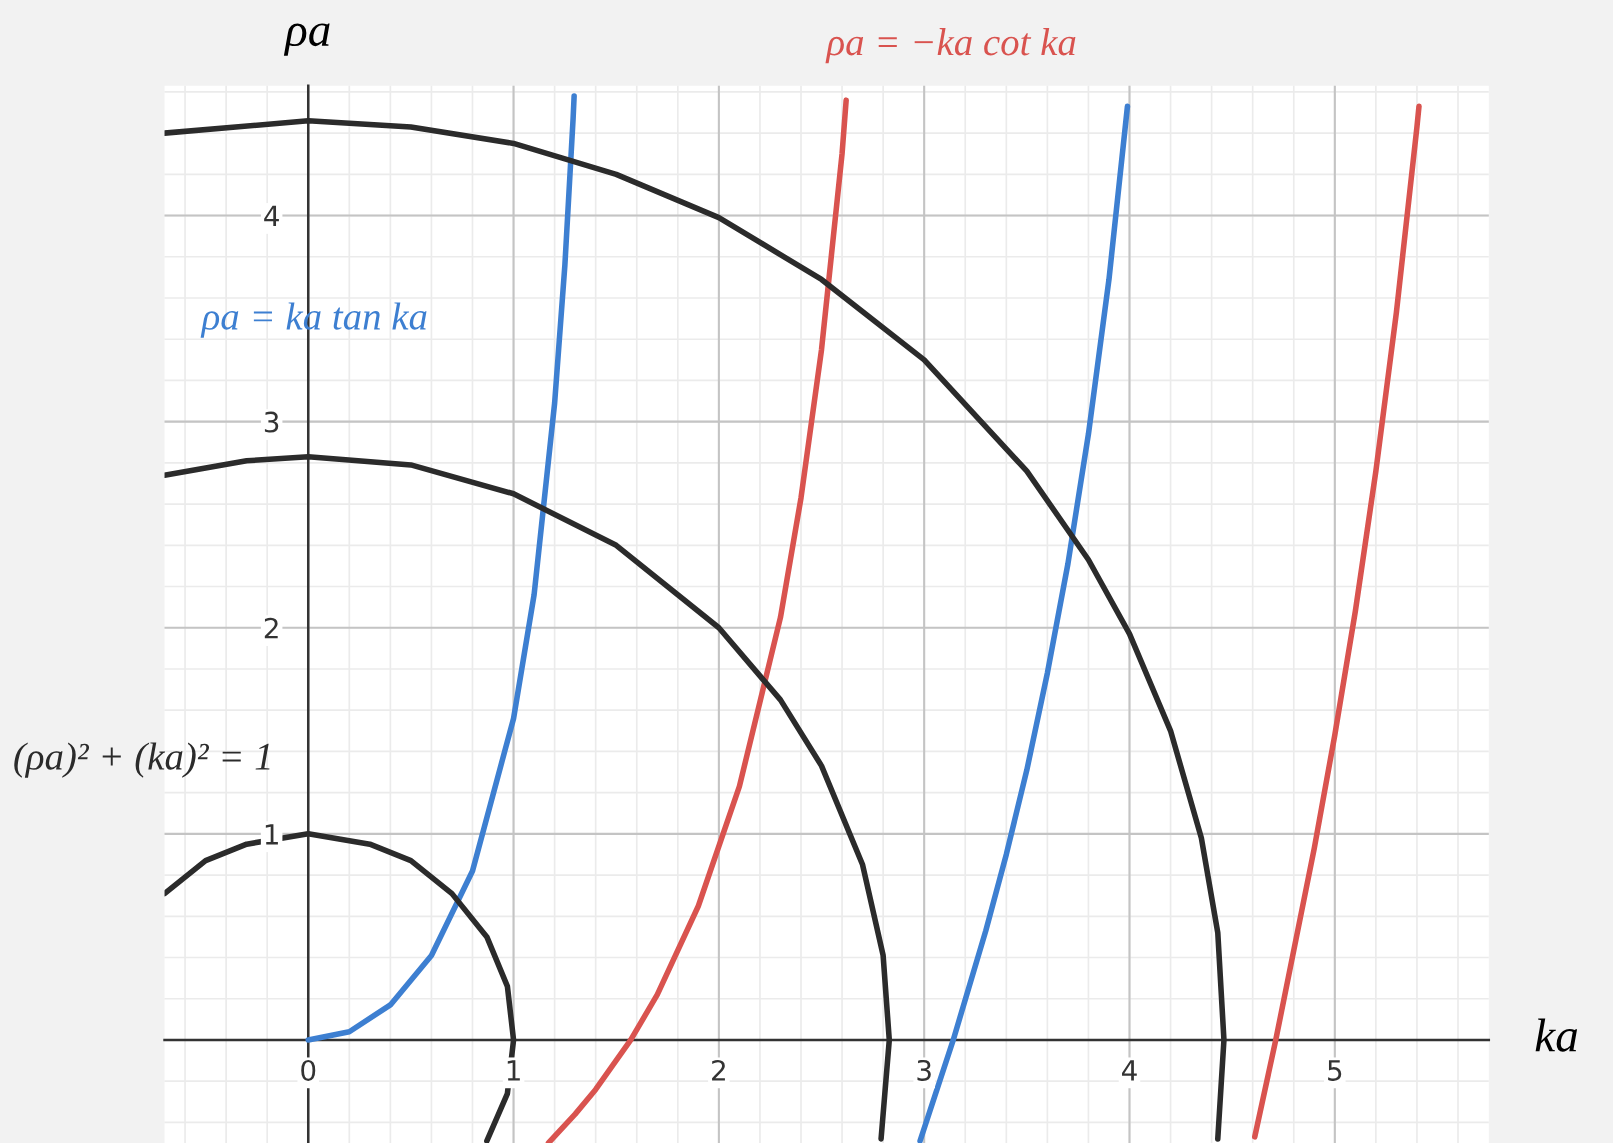 The width and height of the screenshot is (1613, 1143). I want to click on y-tick-label: 2, so click(271, 628).